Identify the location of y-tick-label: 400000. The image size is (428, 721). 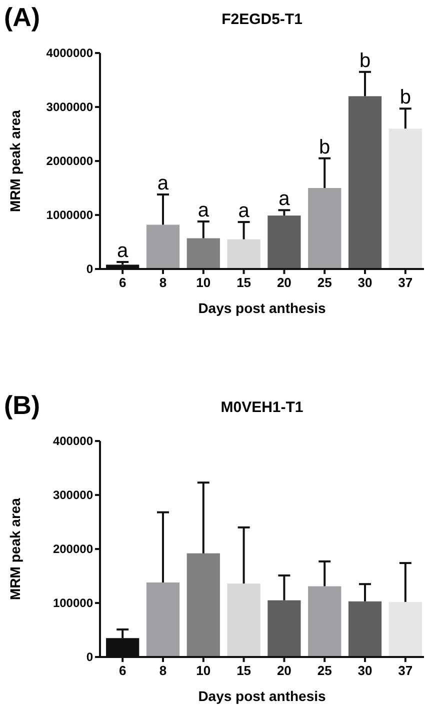
(73, 441).